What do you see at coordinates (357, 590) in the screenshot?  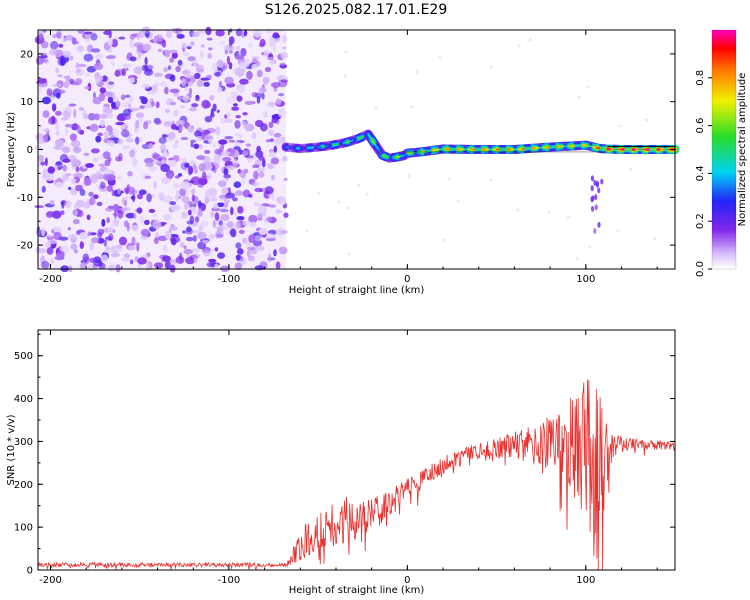 I see `snr-x-axis-label: Height of straight line (km)` at bounding box center [357, 590].